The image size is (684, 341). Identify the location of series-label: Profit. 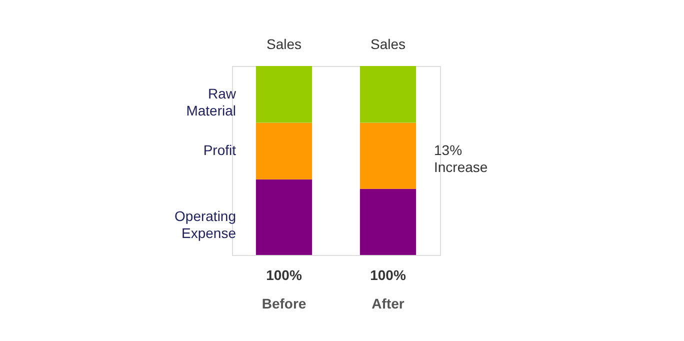
(219, 150).